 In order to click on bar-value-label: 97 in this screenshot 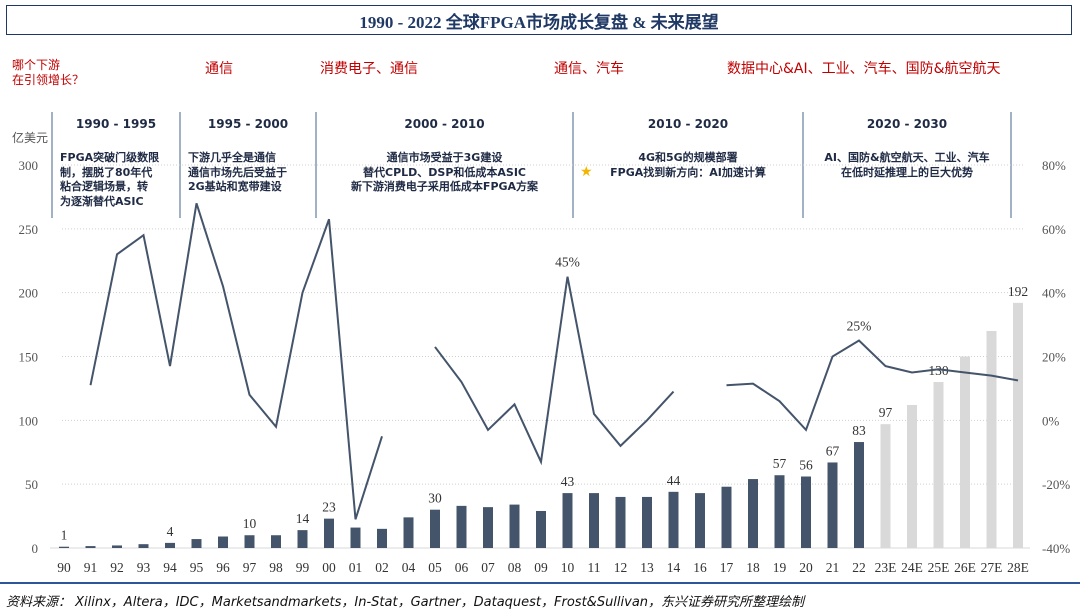, I will do `click(886, 412)`.